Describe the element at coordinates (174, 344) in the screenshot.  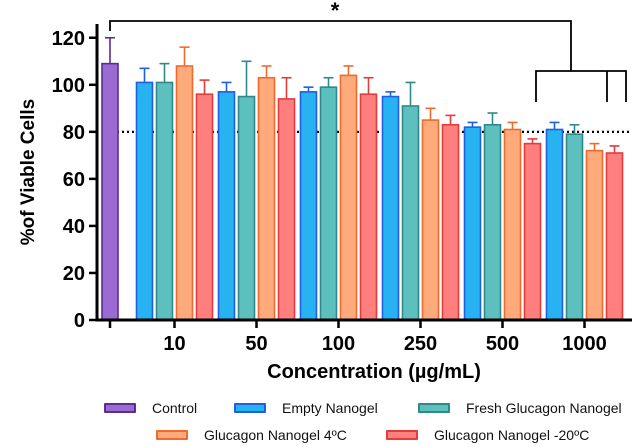
I see `x-tick-label-10: 10` at that location.